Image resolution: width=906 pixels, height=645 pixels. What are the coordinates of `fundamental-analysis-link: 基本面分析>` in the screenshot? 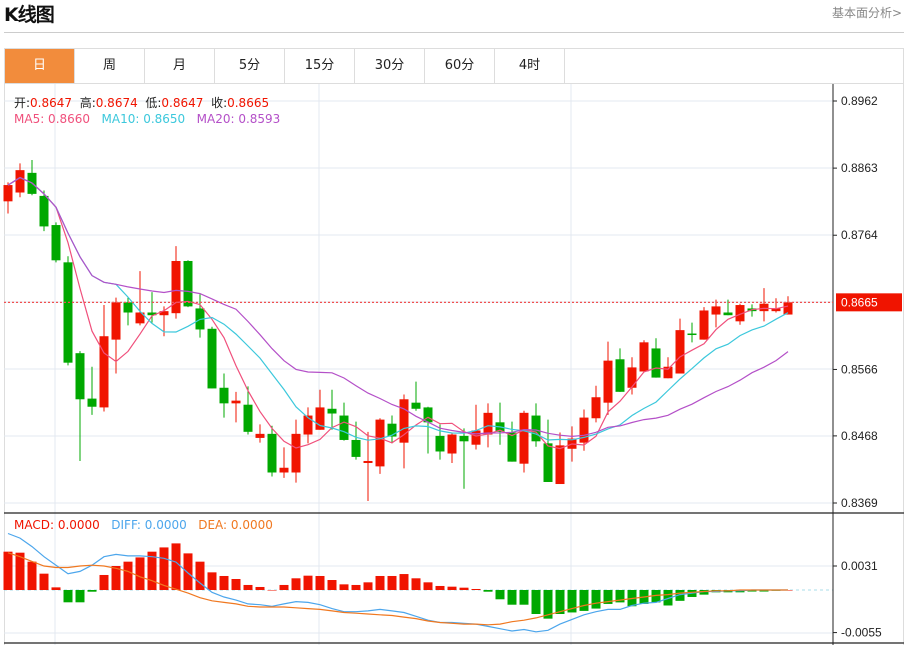 It's located at (866, 13).